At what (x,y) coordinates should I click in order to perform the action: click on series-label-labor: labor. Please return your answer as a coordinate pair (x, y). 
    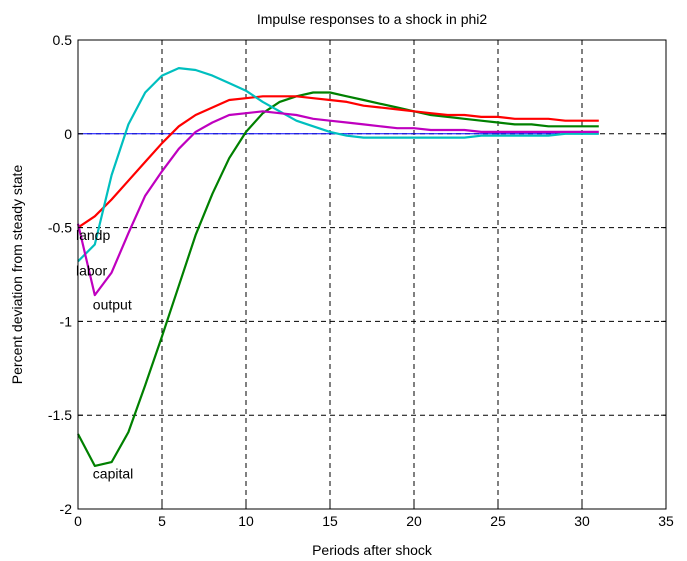
    Looking at the image, I should click on (91, 271).